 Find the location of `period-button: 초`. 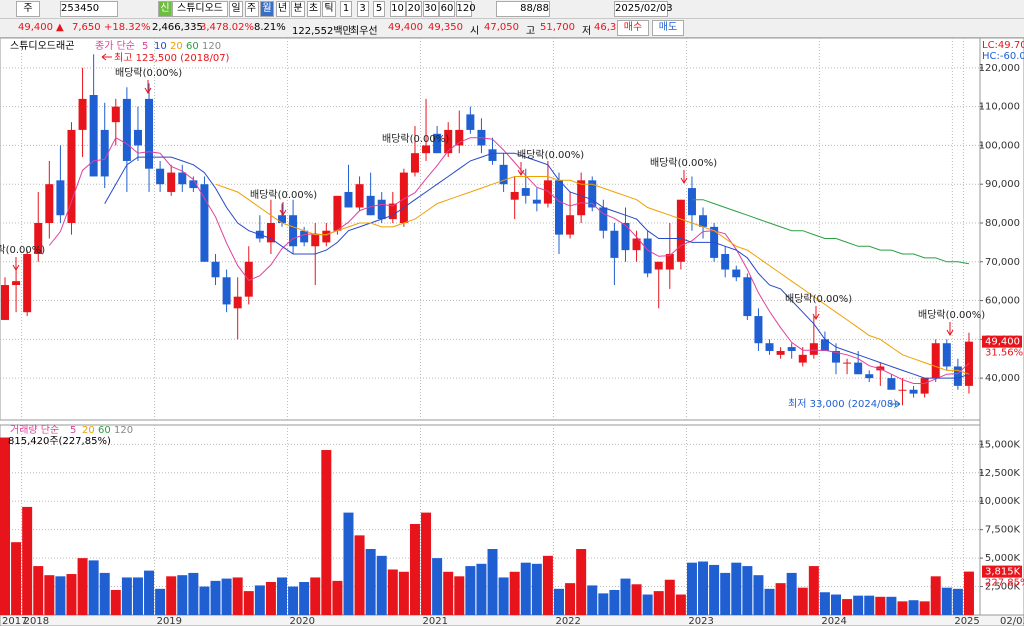

period-button: 초 is located at coordinates (313, 9).